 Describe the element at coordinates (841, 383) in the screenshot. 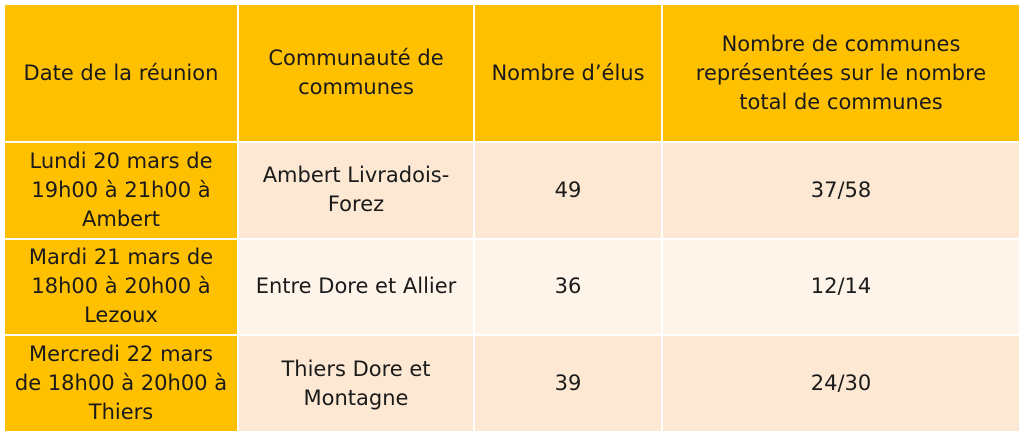

I see `cell-communes: 24/30` at that location.